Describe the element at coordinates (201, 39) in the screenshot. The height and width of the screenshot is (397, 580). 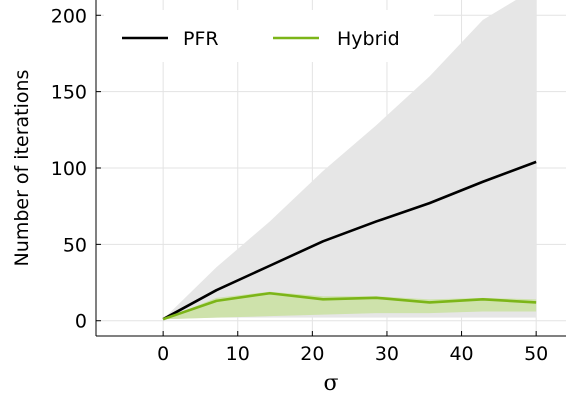
I see `legend-label-pfr: PFR` at that location.